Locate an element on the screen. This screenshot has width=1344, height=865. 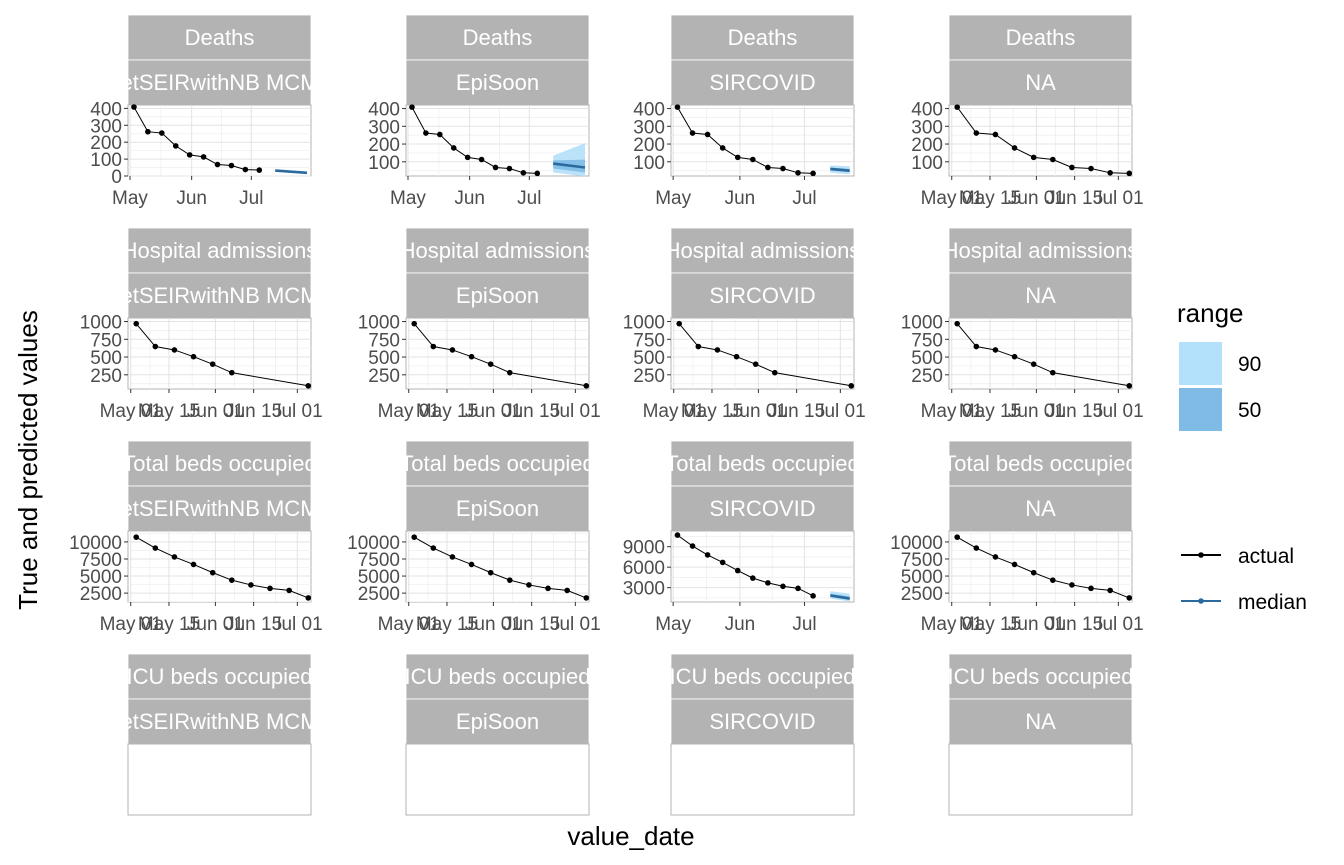
legend-label: 50 is located at coordinates (1249, 410).